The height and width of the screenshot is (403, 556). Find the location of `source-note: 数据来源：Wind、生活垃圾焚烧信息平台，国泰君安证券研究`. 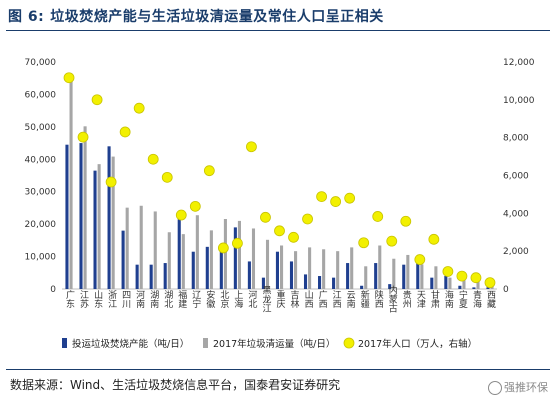

source-note: 数据来源：Wind、生活垃圾焚烧信息平台，国泰君安证券研究 is located at coordinates (175, 385).